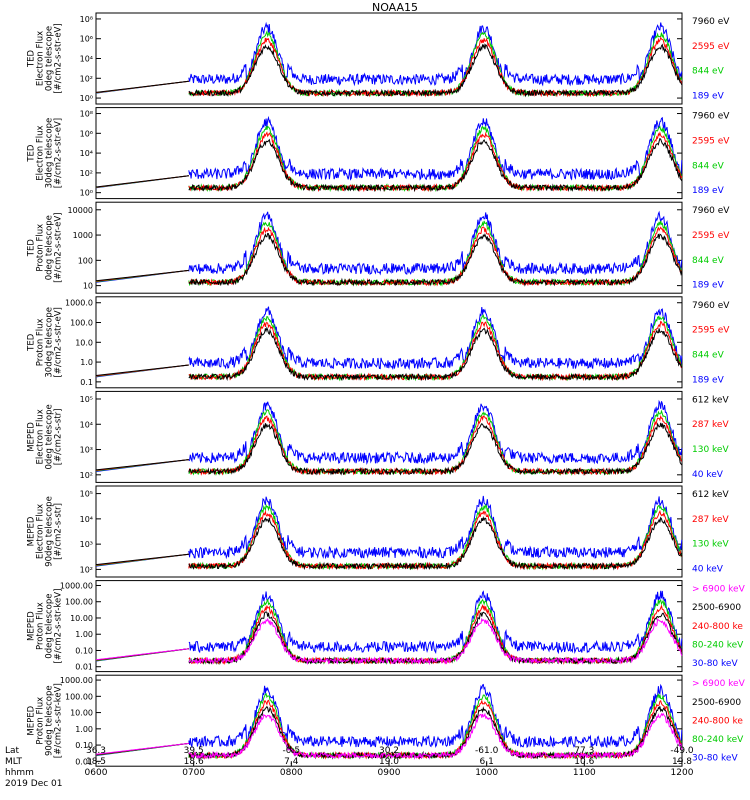 The height and width of the screenshot is (800, 750). Describe the element at coordinates (85, 260) in the screenshot. I see `y-tick-label: 100` at that location.